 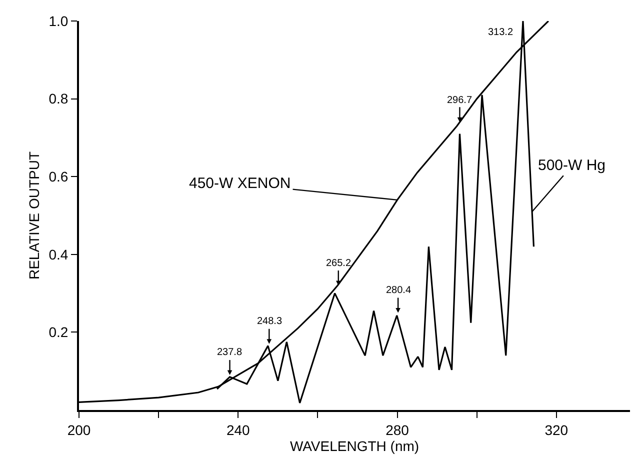 What do you see at coordinates (58, 254) in the screenshot?
I see `y-tick-label: 0.4` at bounding box center [58, 254].